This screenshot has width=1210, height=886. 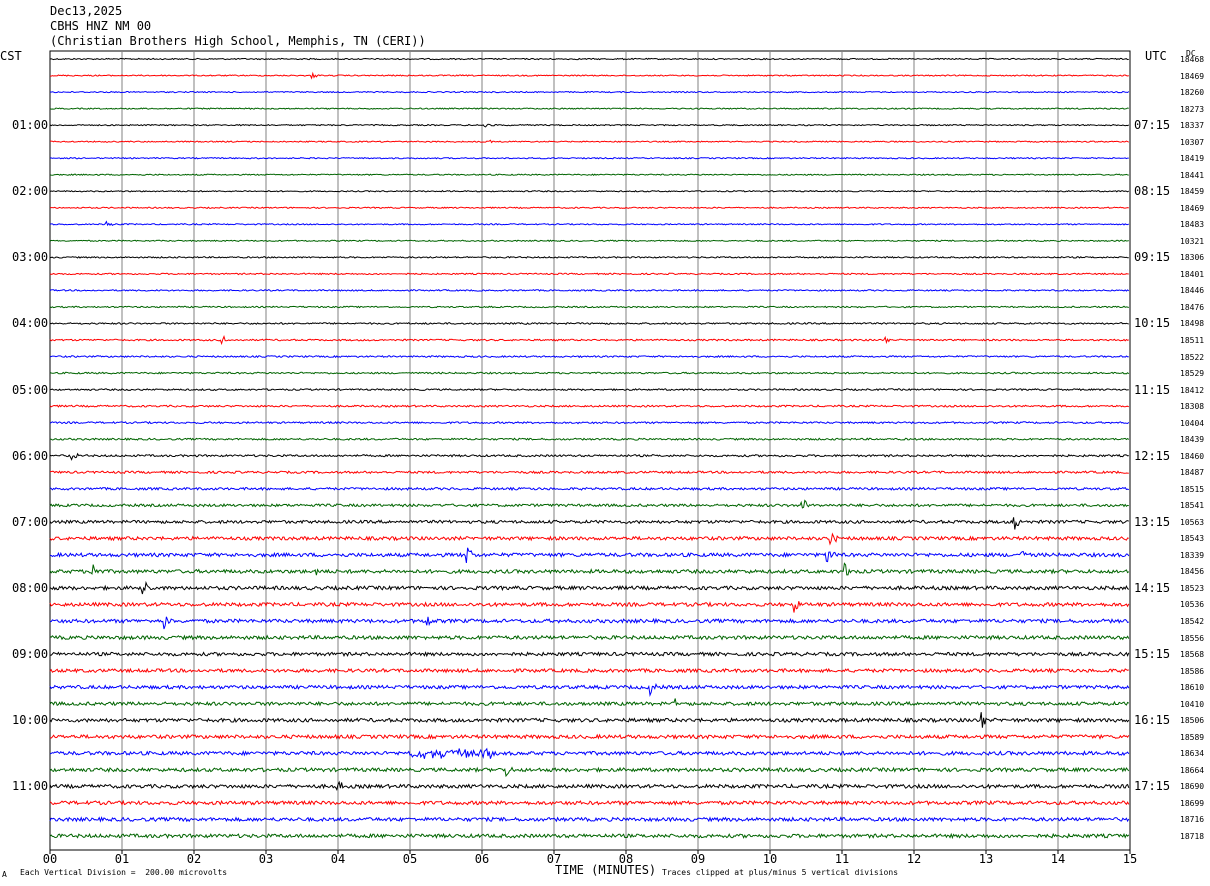 I want to click on dc-offset-label: 18401, so click(x=1192, y=274).